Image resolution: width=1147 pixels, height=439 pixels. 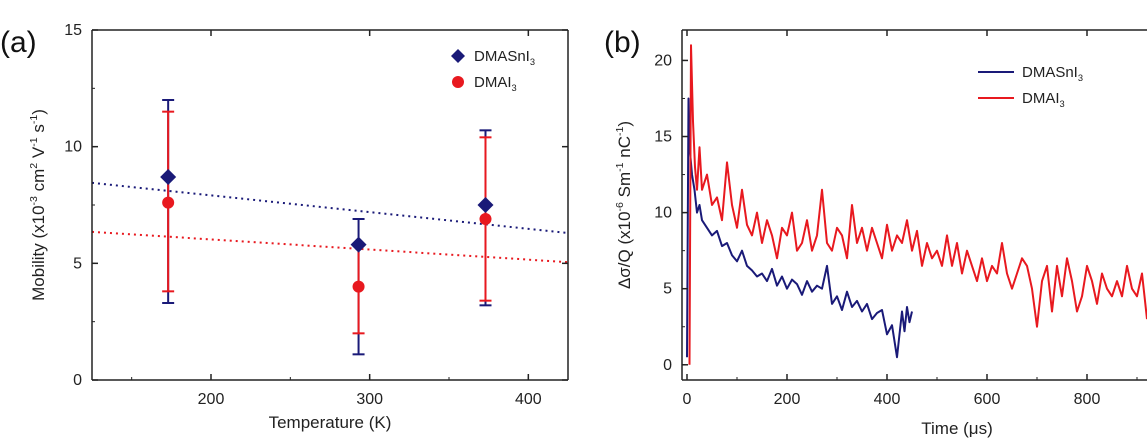 I want to click on panel-label: (a), so click(x=18, y=42).